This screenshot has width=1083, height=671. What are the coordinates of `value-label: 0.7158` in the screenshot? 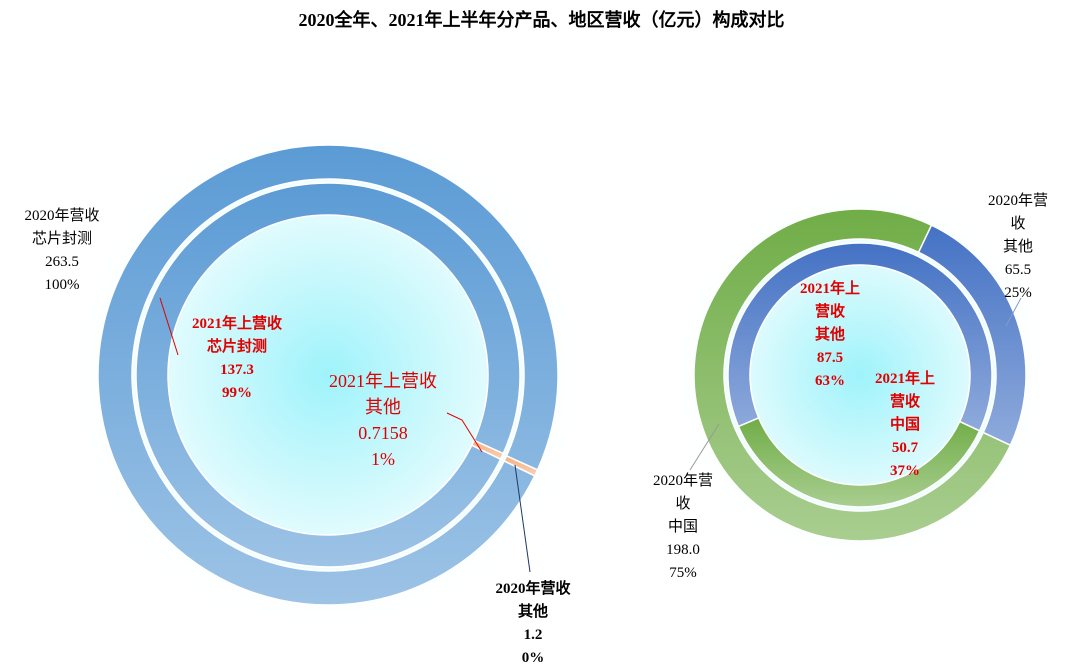 It's located at (383, 433).